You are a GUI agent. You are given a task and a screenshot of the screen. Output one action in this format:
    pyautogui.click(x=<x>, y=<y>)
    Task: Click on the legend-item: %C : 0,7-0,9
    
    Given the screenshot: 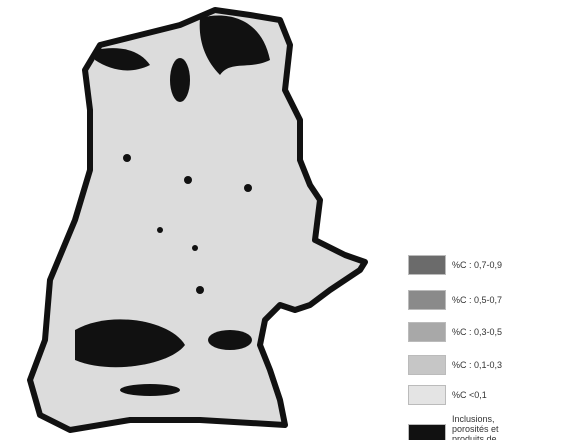 What is the action you would take?
    pyautogui.click(x=485, y=265)
    